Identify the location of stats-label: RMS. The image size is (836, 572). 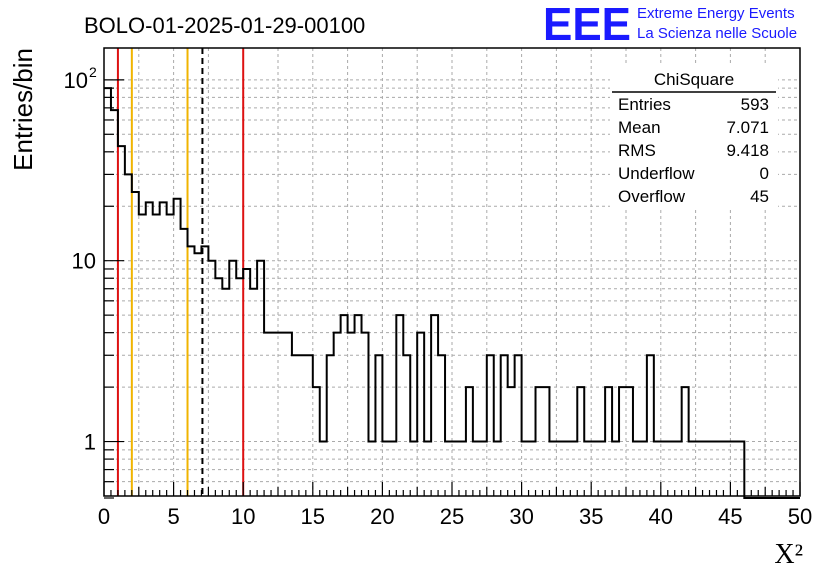
(637, 150).